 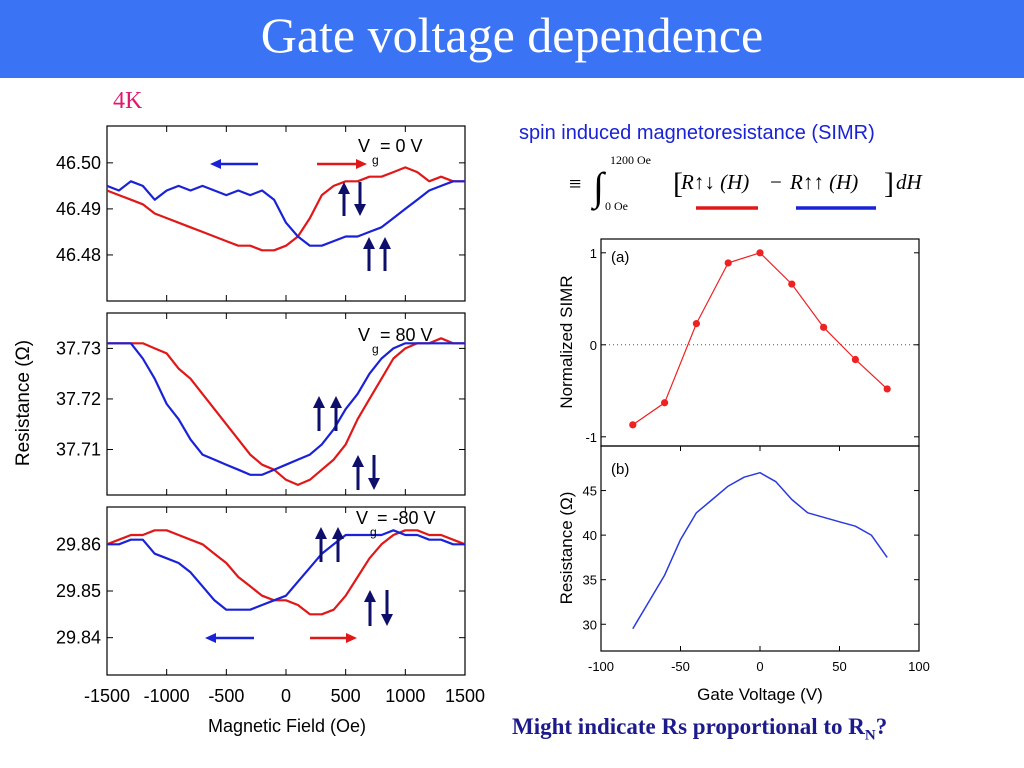 What do you see at coordinates (23, 403) in the screenshot?
I see `y-axis-title-resistance: Resistance (Ω)` at bounding box center [23, 403].